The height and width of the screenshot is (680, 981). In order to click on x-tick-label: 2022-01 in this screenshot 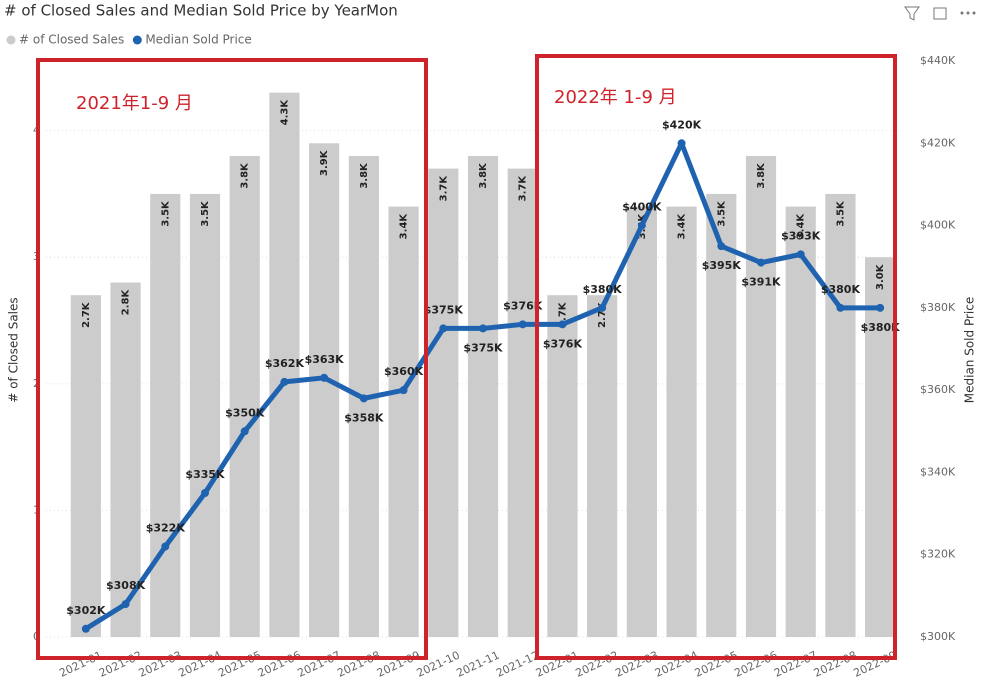, I will do `click(557, 664)`.